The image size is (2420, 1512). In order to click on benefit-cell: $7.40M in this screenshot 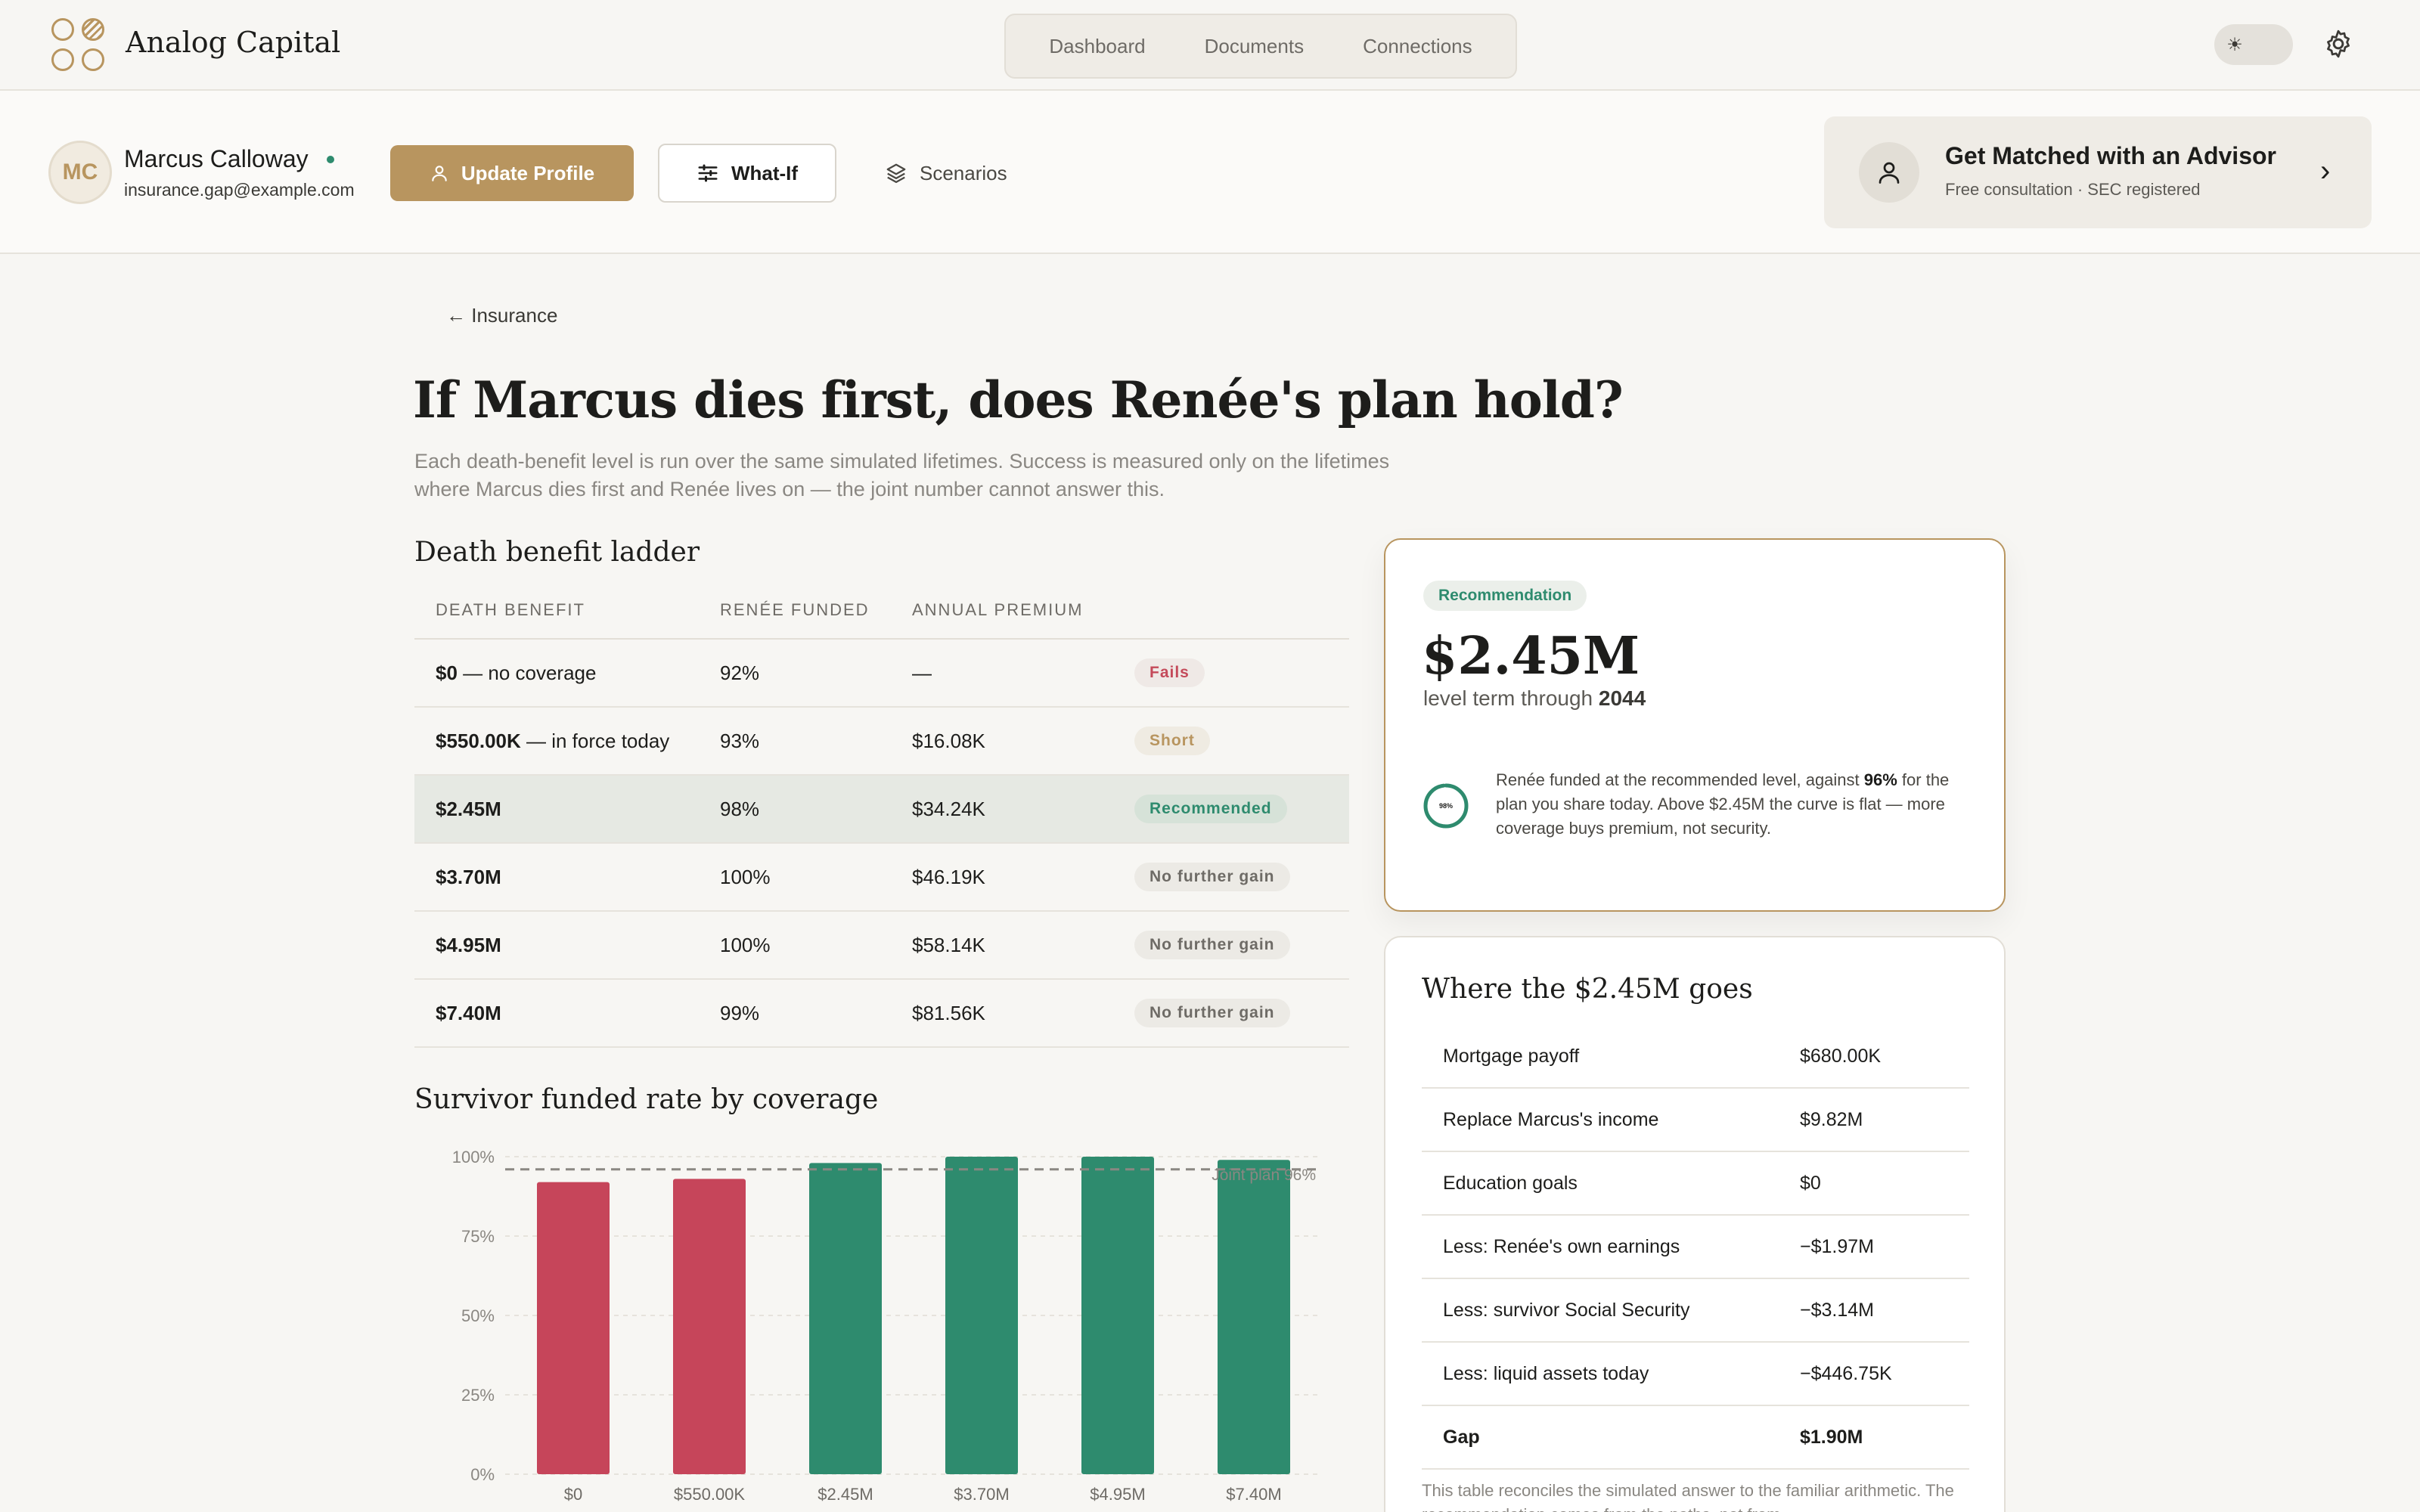, I will do `click(567, 1013)`.